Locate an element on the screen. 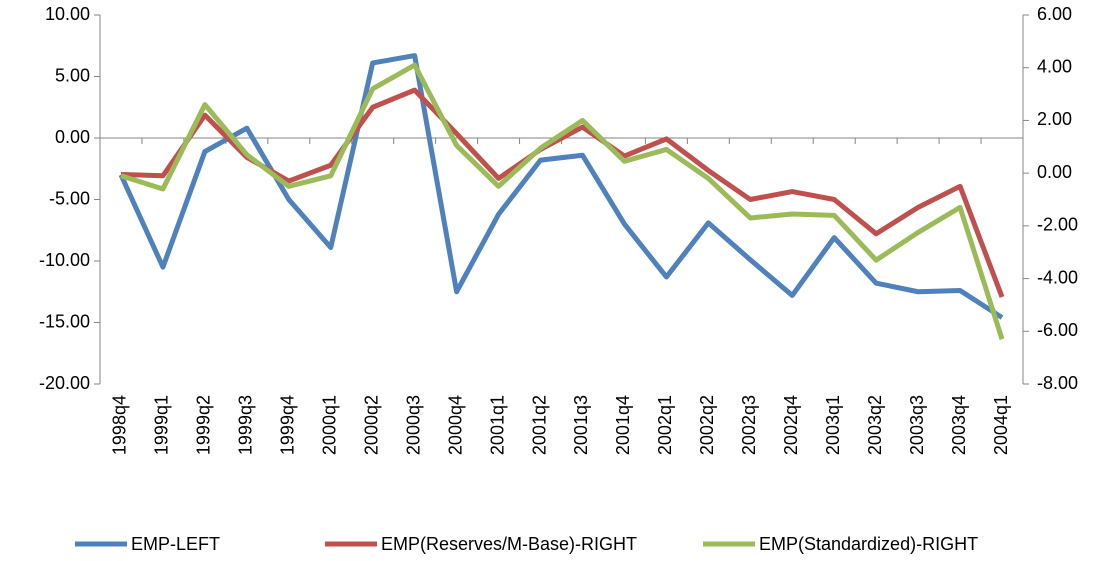  y-tick-label: -10.00 is located at coordinates (64, 260).